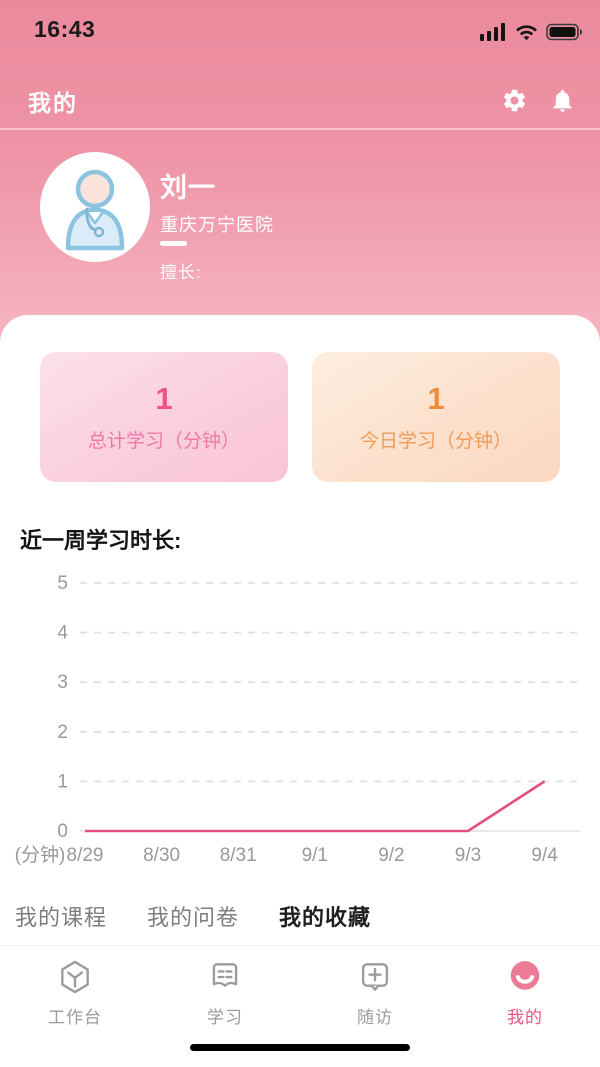 This screenshot has width=600, height=1067. Describe the element at coordinates (562, 100) in the screenshot. I see `notification-bell-icon` at that location.